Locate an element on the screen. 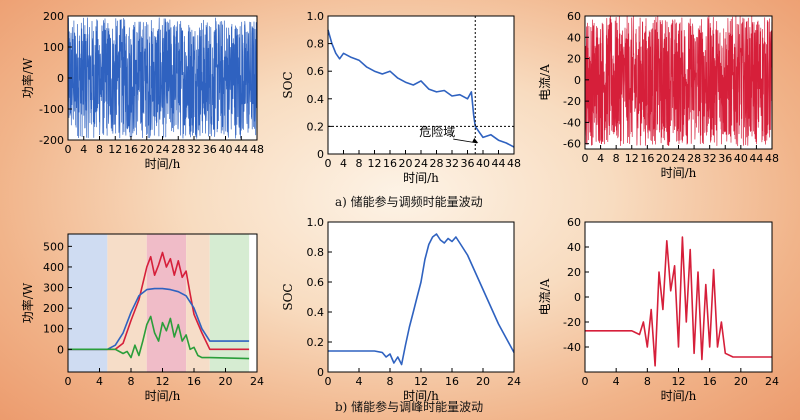  danger-zone-arrow is located at coordinates (465, 141).